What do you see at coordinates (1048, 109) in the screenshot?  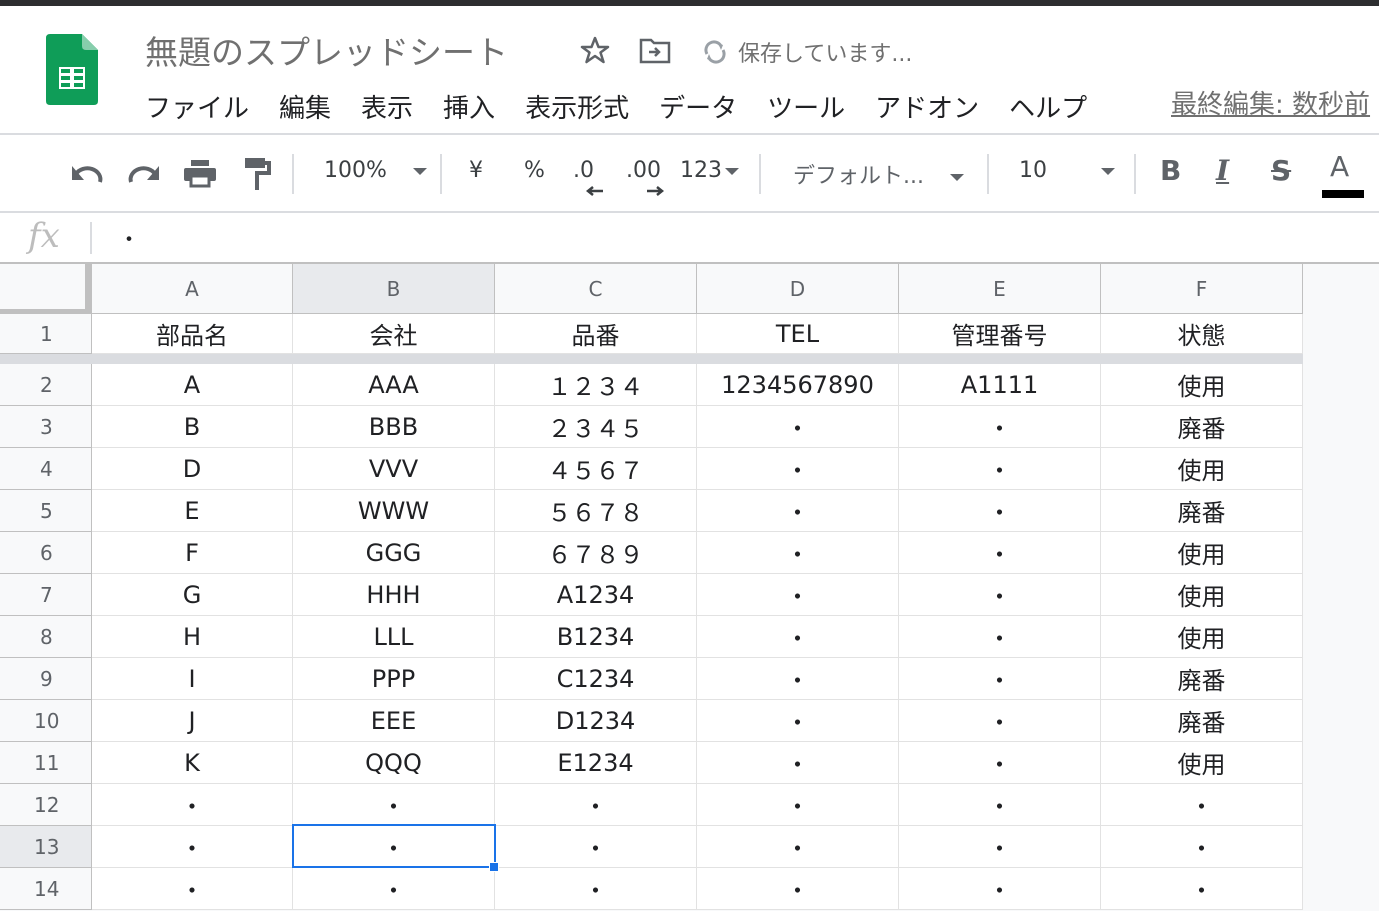 I see `menu-help: ヘルプ` at bounding box center [1048, 109].